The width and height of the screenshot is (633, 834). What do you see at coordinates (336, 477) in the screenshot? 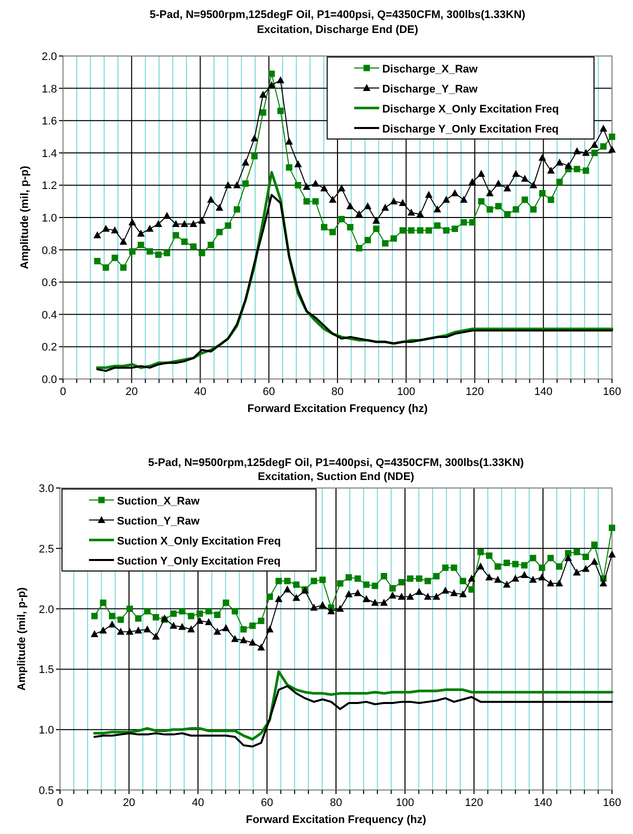
I see `chart-subtitle: Excitation, Suction End (NDE)` at bounding box center [336, 477].